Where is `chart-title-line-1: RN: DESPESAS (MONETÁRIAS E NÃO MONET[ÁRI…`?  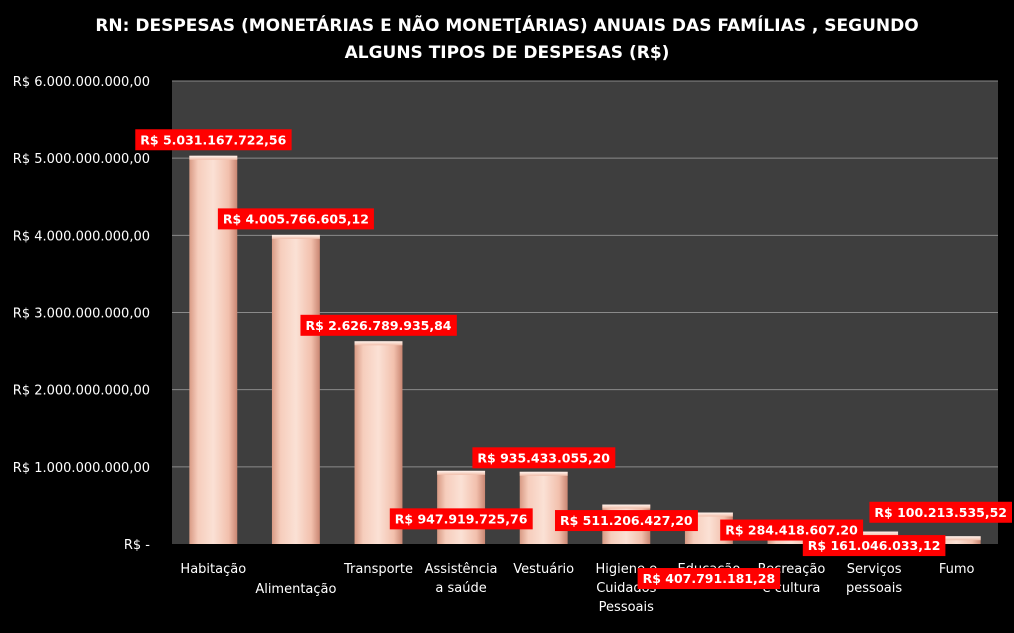
chart-title-line-1: RN: DESPESAS (MONETÁRIAS E NÃO MONET[ÁRI… is located at coordinates (506, 24).